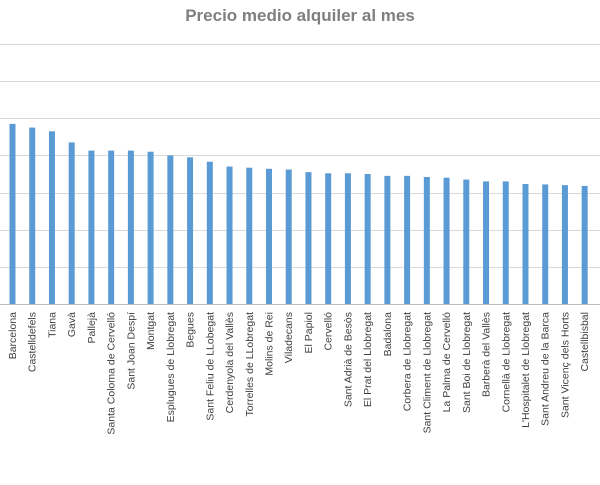  Describe the element at coordinates (487, 354) in the screenshot. I see `x-tick-label: Barberà del Vallès` at that location.